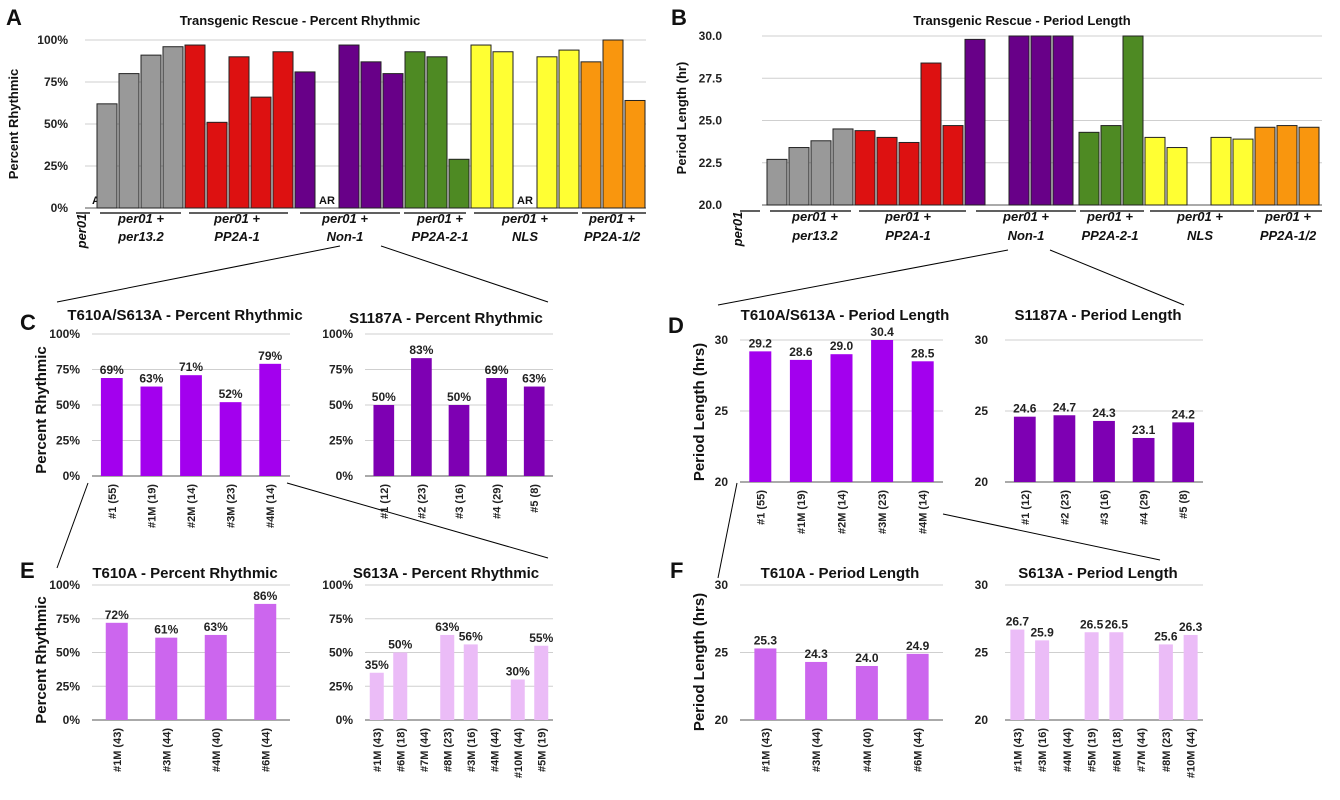 The height and width of the screenshot is (800, 1340). What do you see at coordinates (1117, 624) in the screenshot?
I see `data-label: 26.5` at bounding box center [1117, 624].